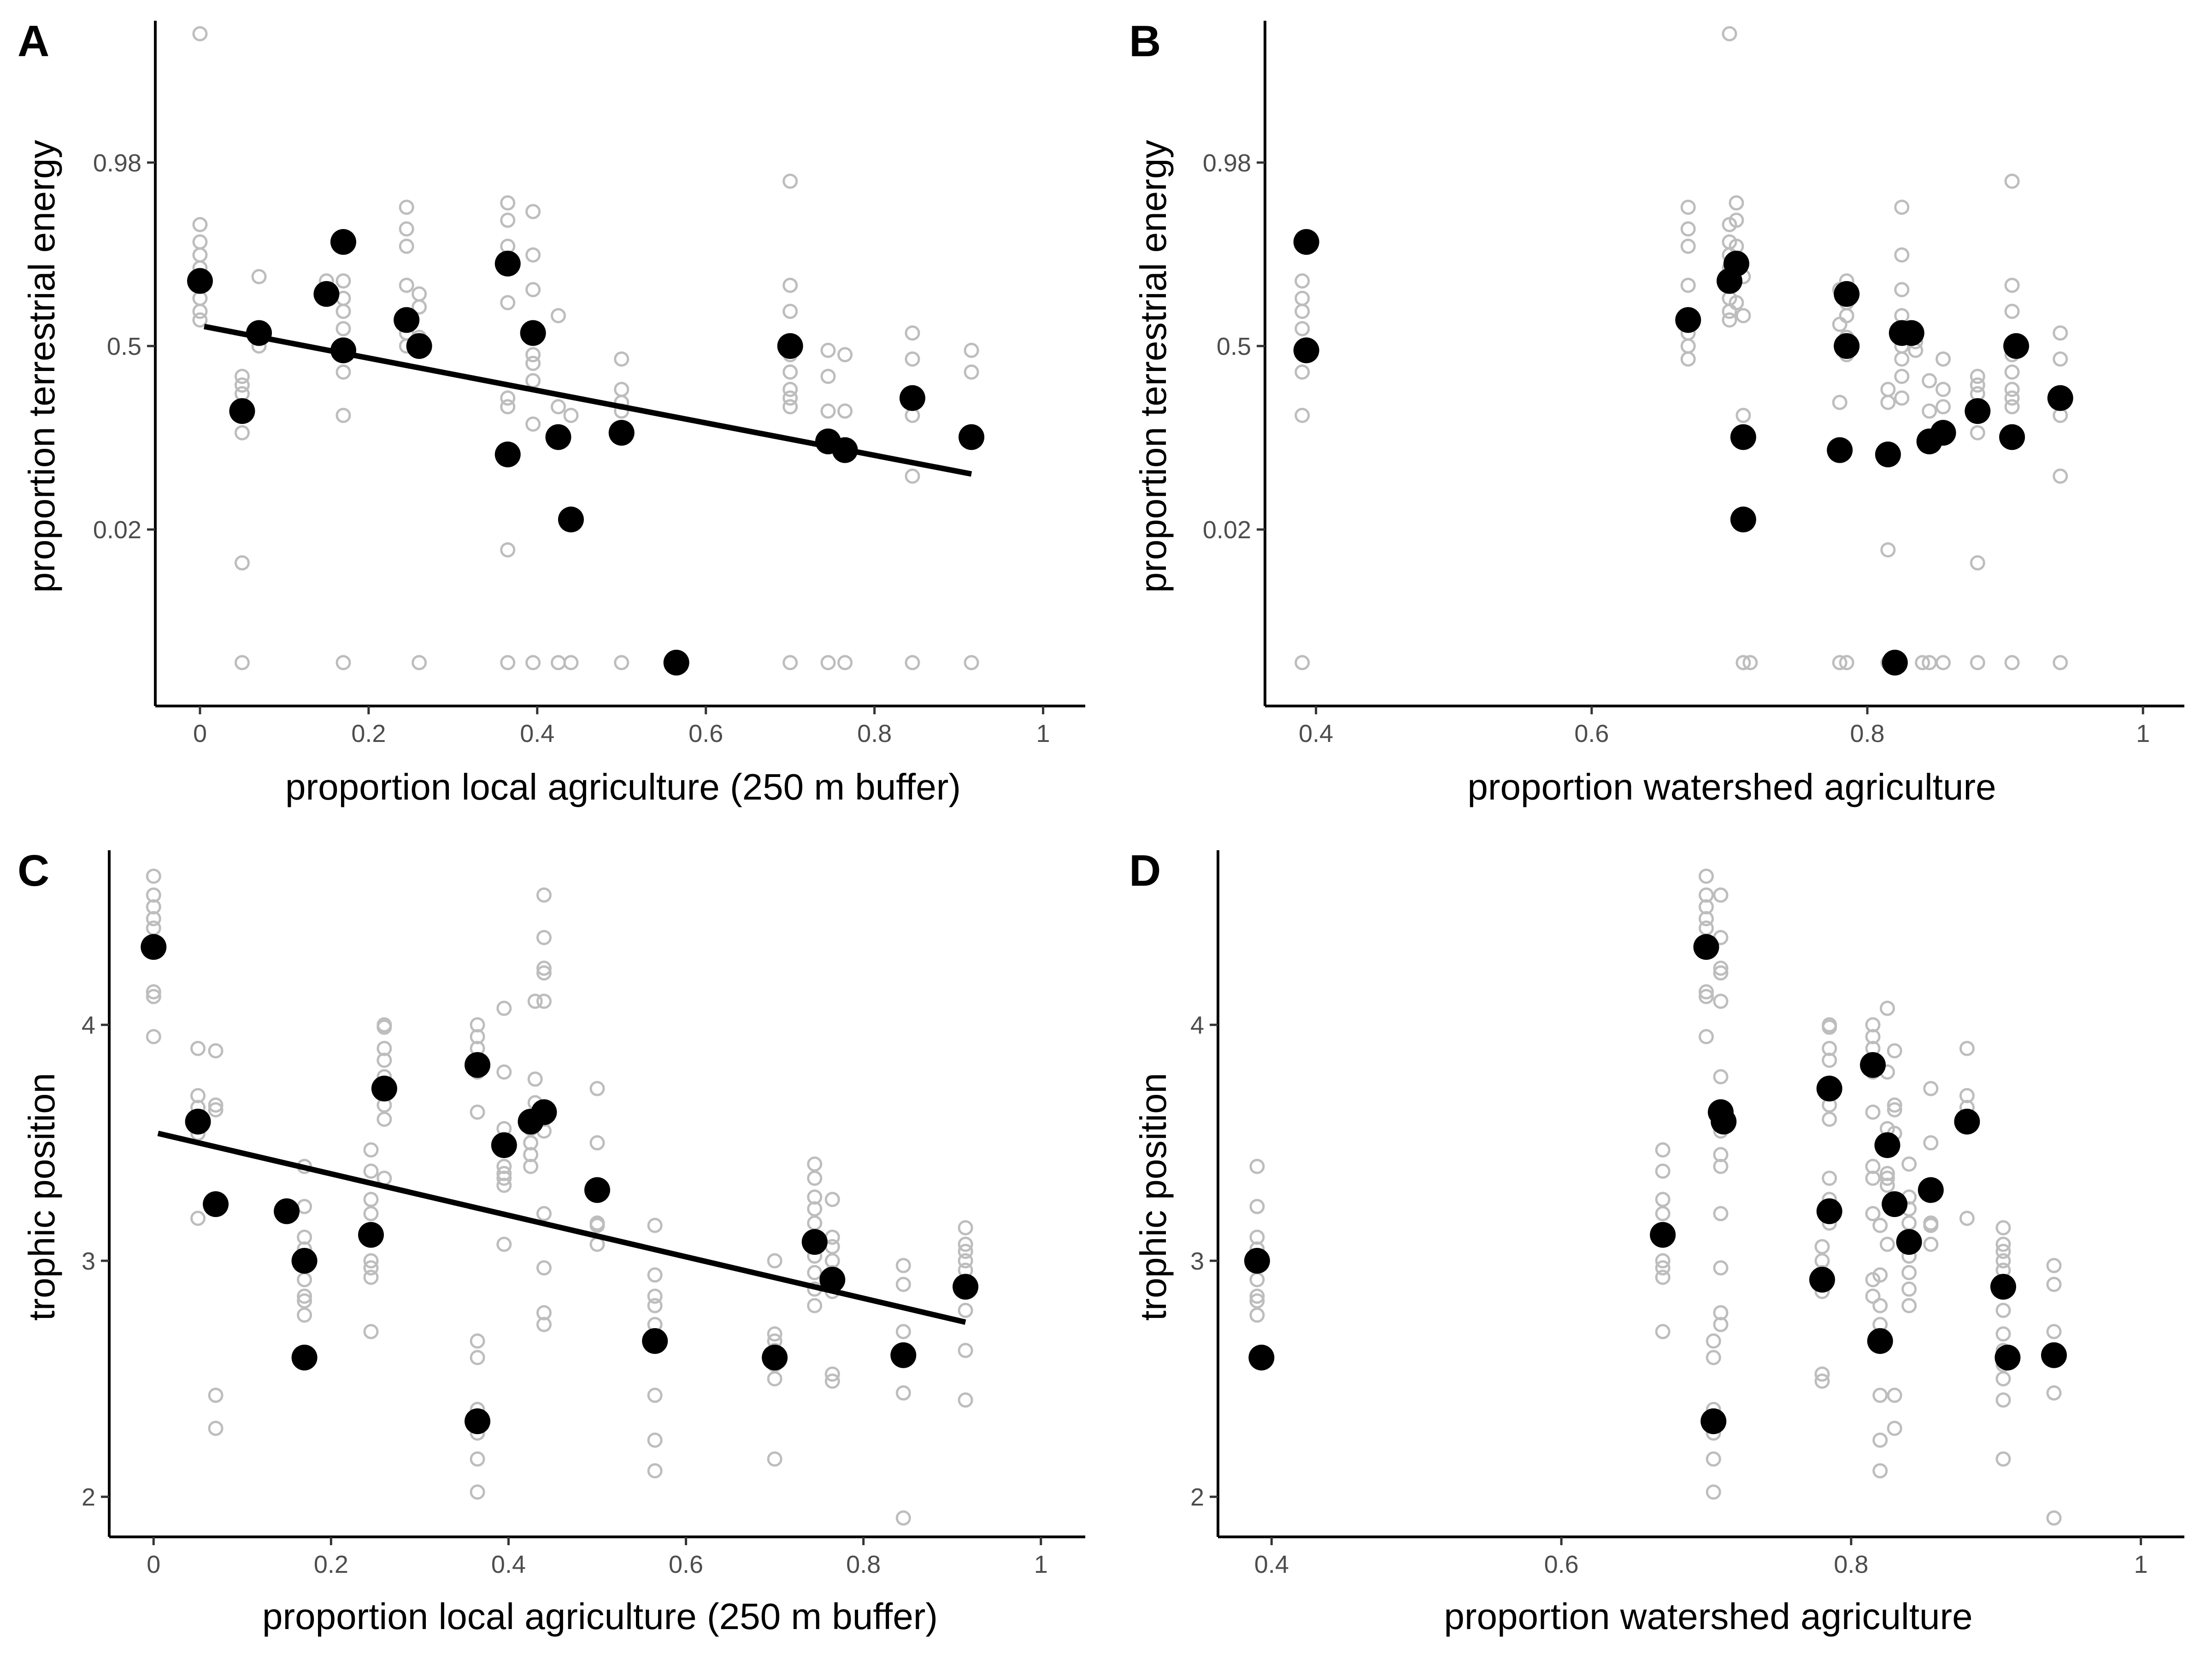 The width and height of the screenshot is (2212, 1659). What do you see at coordinates (1197, 1025) in the screenshot?
I see `y-tick-label: 4` at bounding box center [1197, 1025].